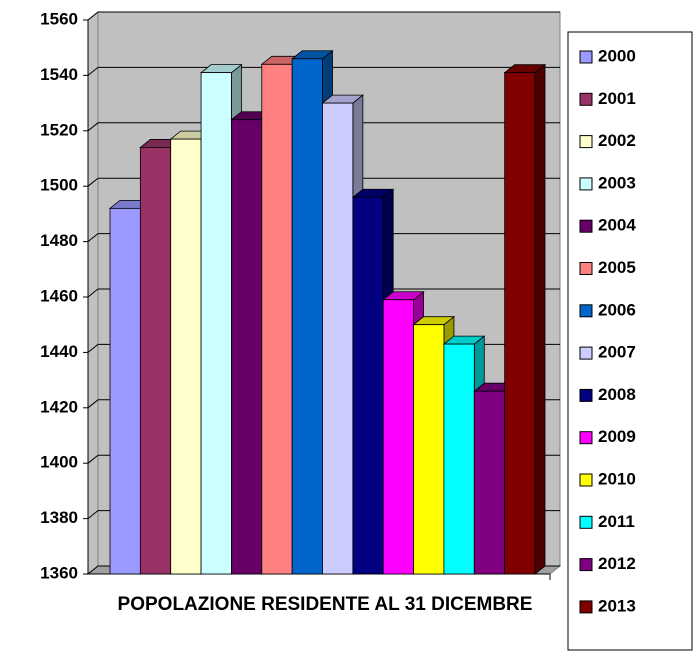 This screenshot has height=659, width=697. Describe the element at coordinates (616, 521) in the screenshot. I see `legend-label: 2011` at that location.